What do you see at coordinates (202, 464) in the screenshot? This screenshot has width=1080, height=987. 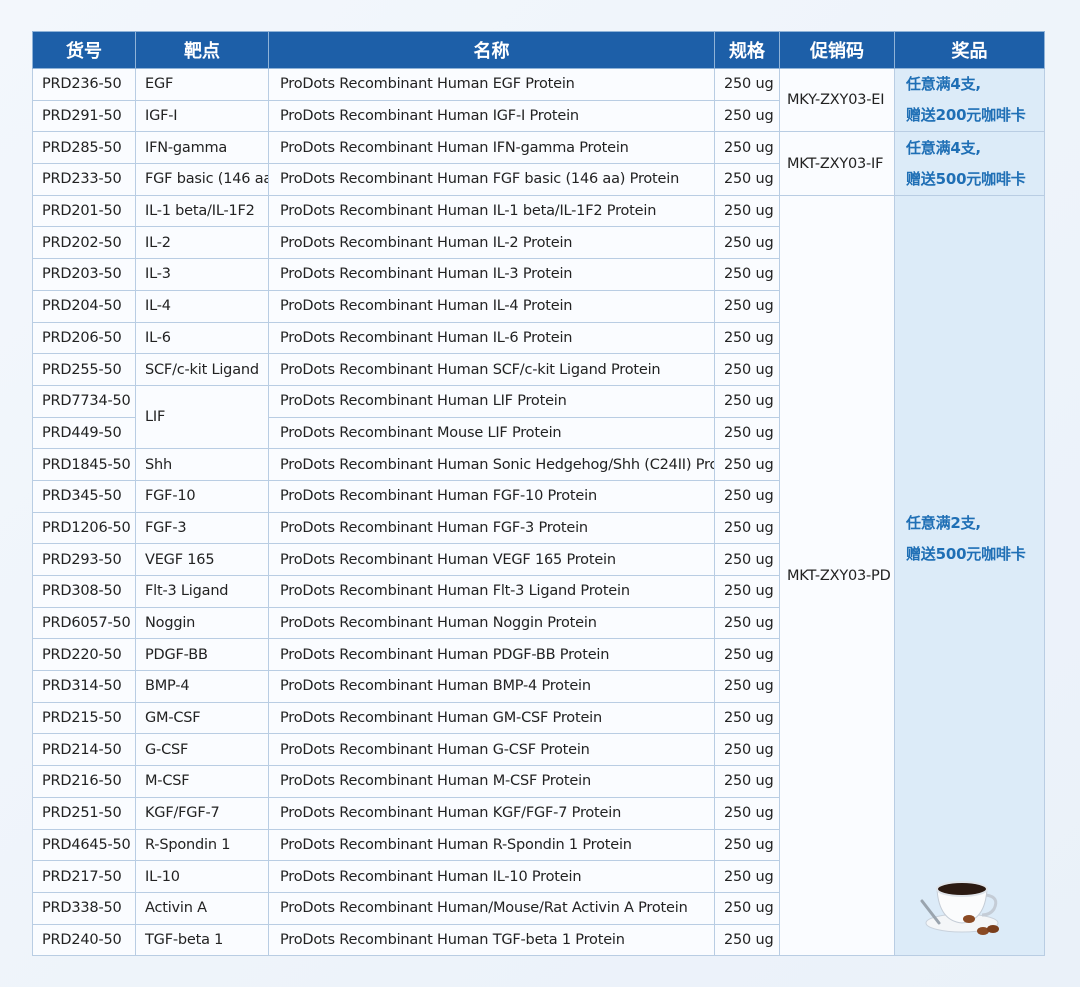 I see `target-cell: Shh` at bounding box center [202, 464].